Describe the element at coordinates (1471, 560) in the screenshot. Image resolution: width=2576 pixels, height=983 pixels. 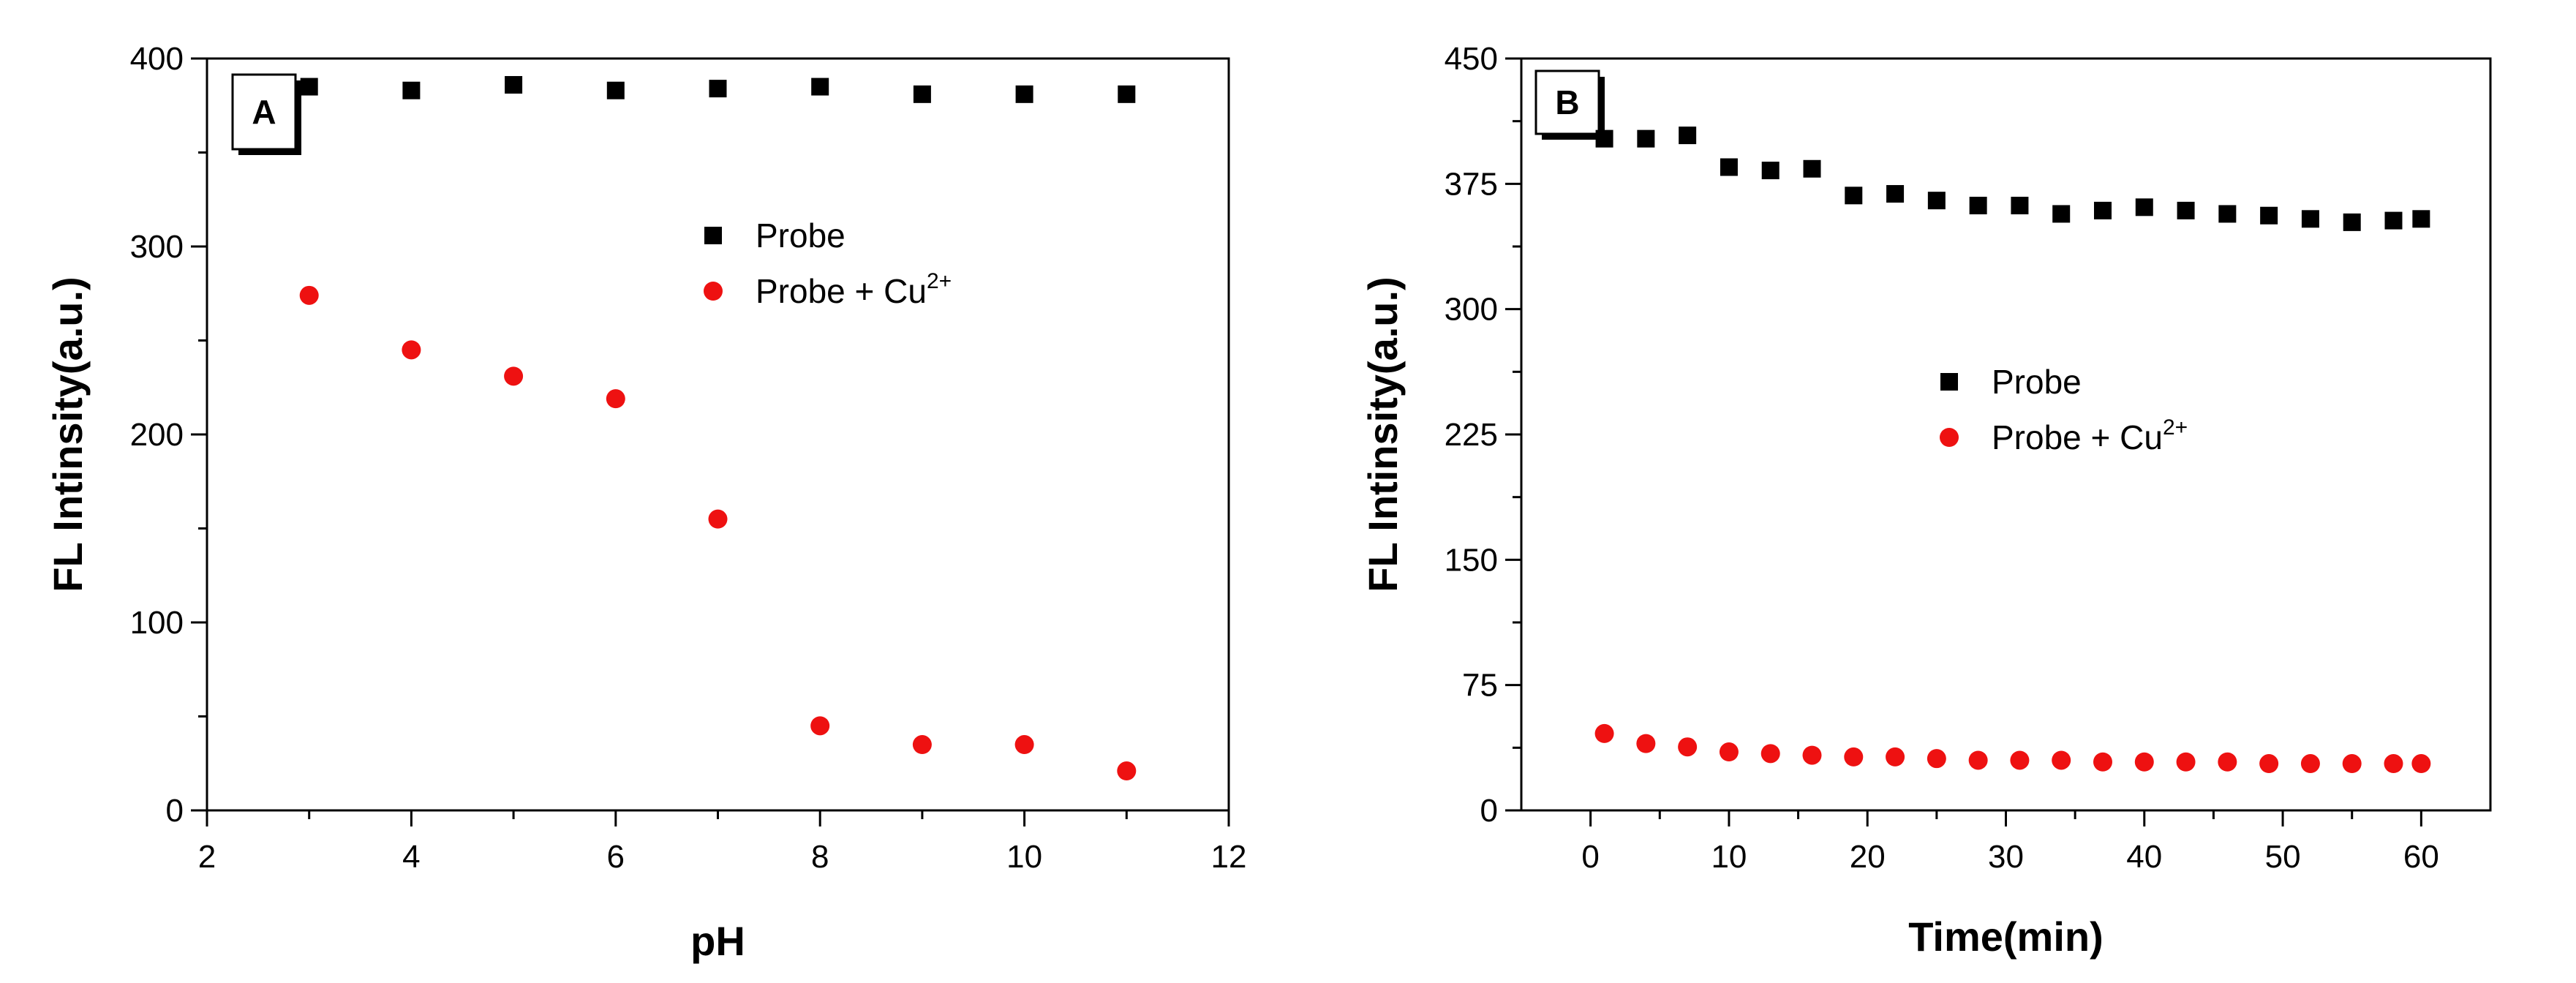
I see `y-tick-label: 150` at that location.